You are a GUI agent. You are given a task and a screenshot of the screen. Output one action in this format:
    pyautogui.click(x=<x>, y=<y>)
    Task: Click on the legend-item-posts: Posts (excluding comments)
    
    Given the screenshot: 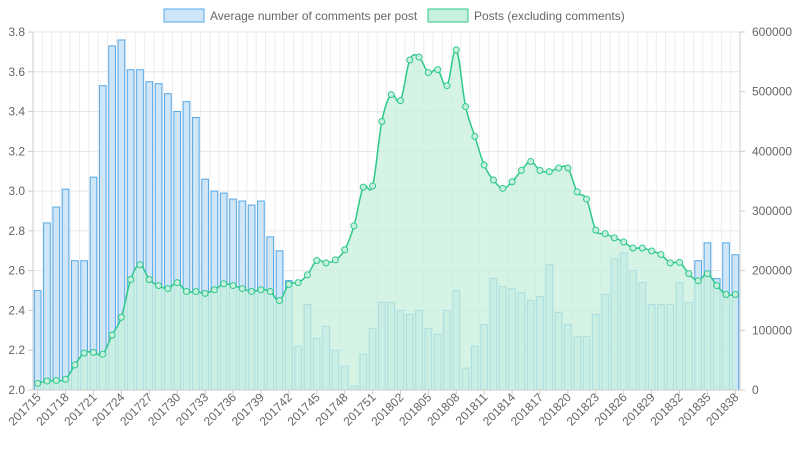 What is the action you would take?
    pyautogui.click(x=526, y=15)
    